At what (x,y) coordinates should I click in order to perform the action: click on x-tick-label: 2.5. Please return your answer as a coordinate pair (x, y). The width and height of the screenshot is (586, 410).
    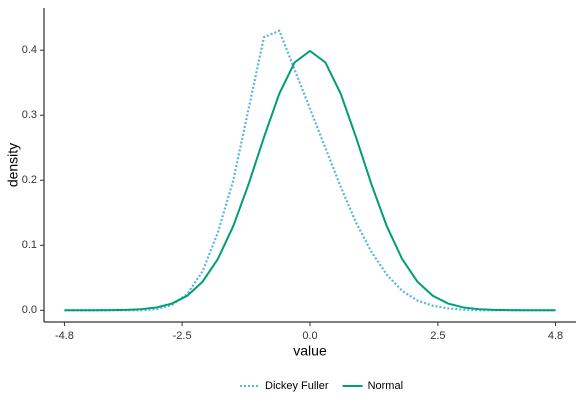
    Looking at the image, I should click on (437, 336).